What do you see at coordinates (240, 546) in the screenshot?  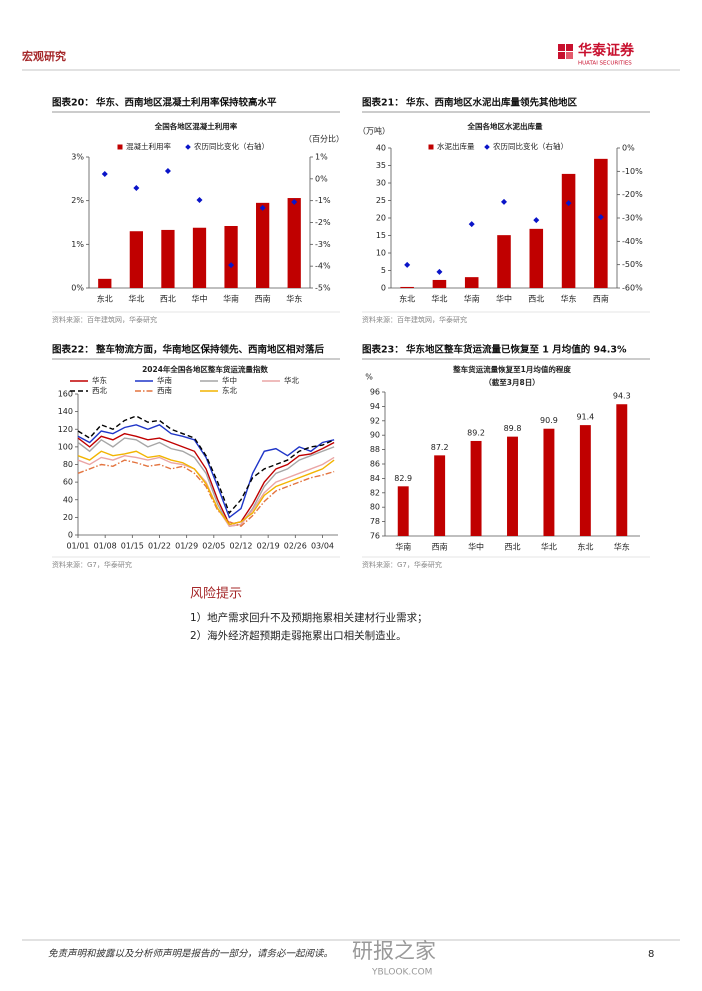 I see `x-tick-label: 02/12` at bounding box center [240, 546].